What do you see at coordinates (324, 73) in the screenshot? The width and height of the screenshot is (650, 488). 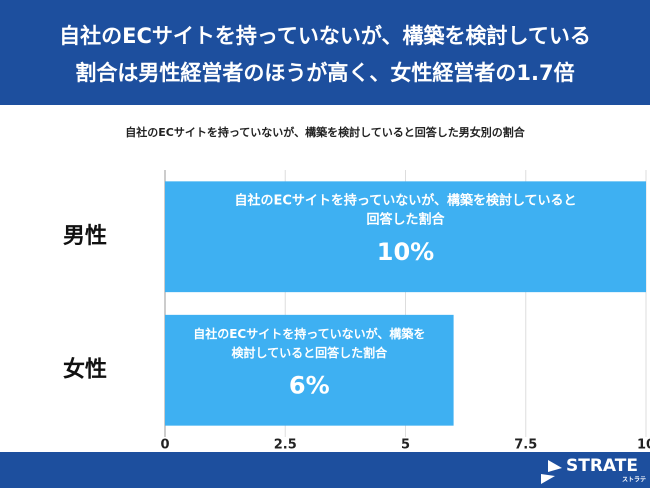 I see `title-line: 割合は男性経営者のほうが高く、女性経営者の1.7倍` at bounding box center [324, 73].